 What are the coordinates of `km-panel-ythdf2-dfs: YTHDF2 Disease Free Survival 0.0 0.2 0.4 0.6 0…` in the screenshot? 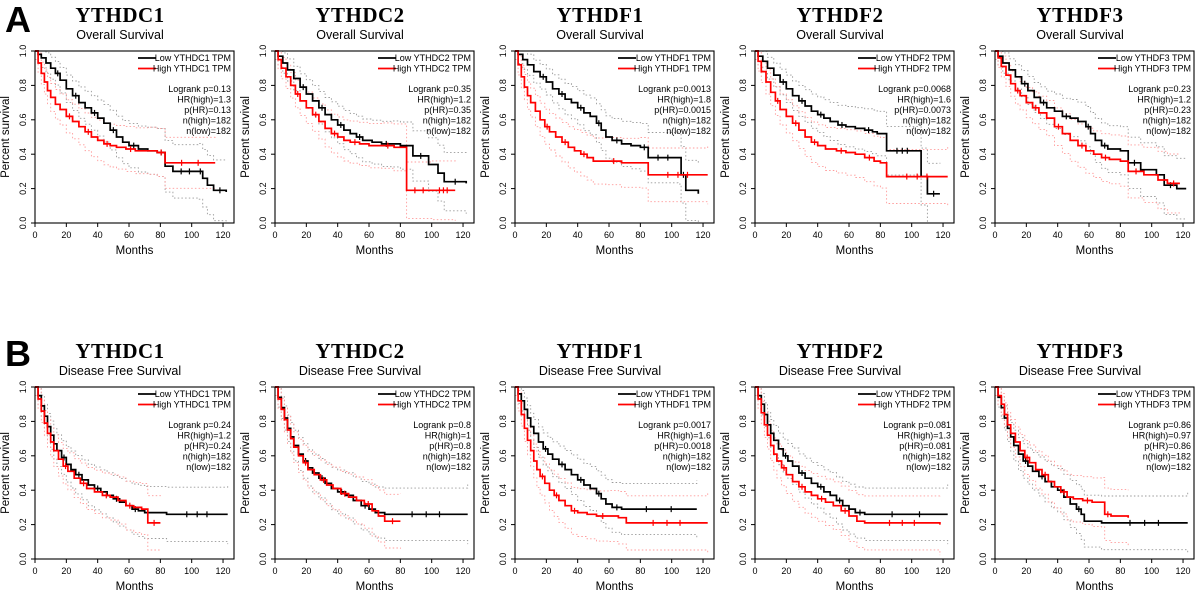 It's located at (840, 465).